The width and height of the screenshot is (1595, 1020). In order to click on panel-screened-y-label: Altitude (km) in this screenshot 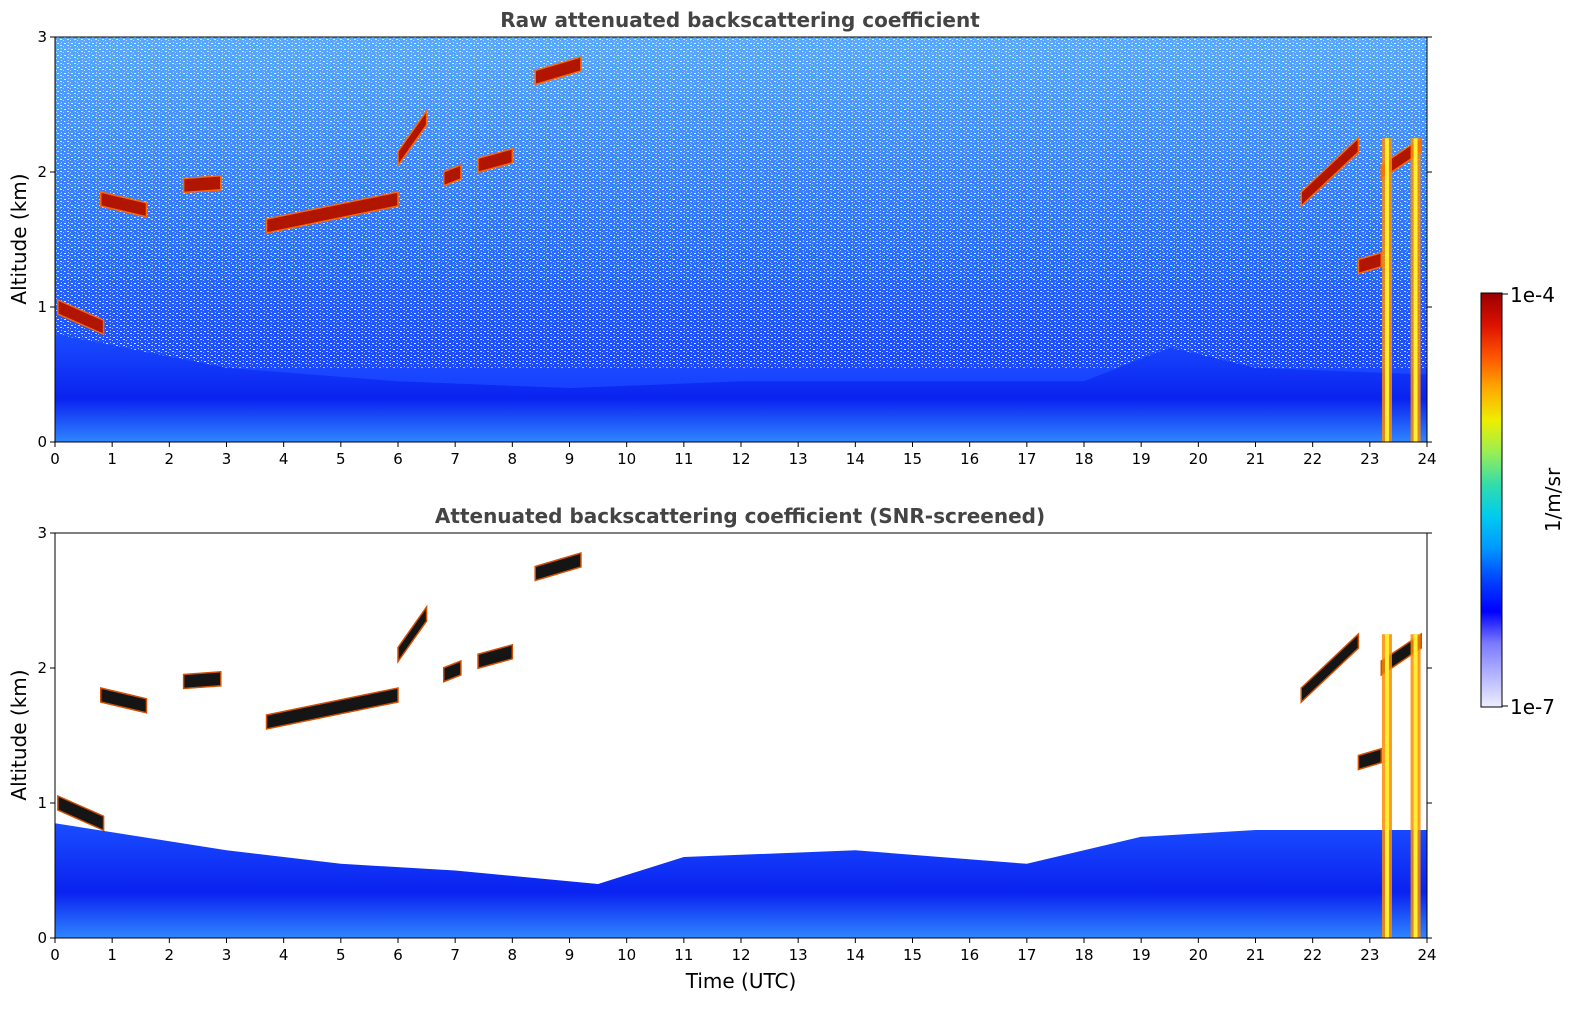, I will do `click(19, 734)`.